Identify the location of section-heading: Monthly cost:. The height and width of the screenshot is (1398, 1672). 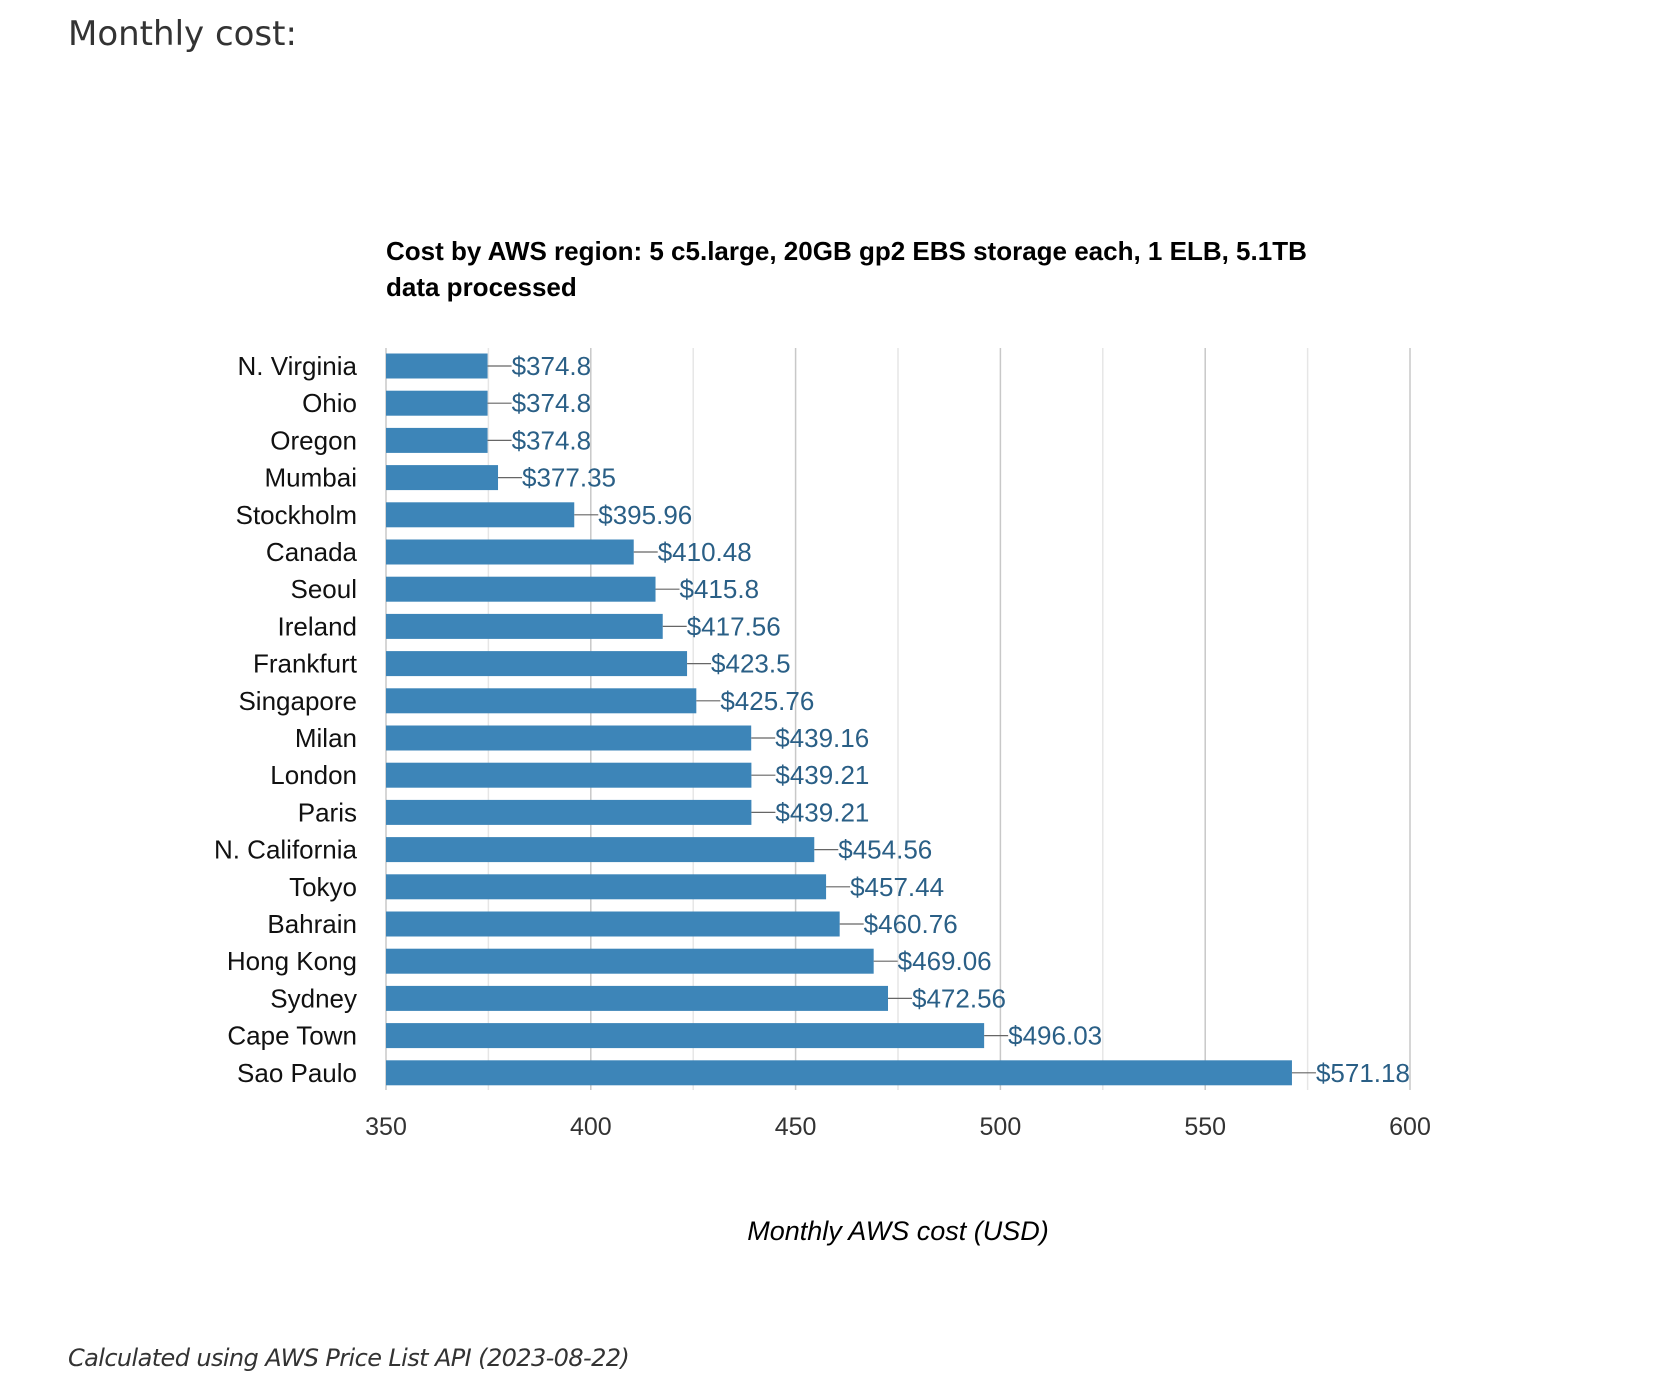
(182, 34).